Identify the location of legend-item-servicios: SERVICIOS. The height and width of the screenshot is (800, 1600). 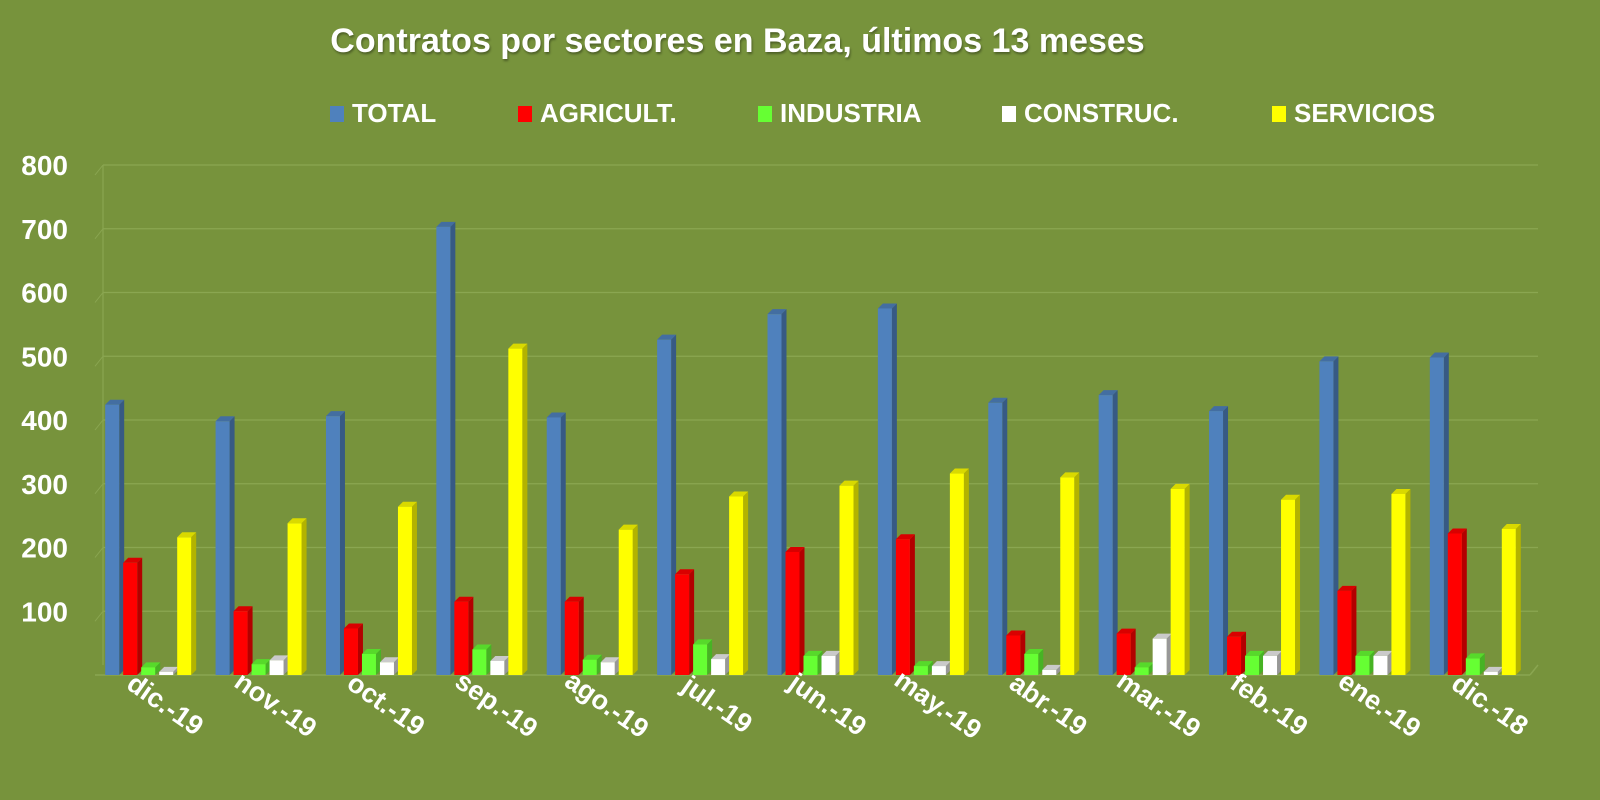
(1353, 113).